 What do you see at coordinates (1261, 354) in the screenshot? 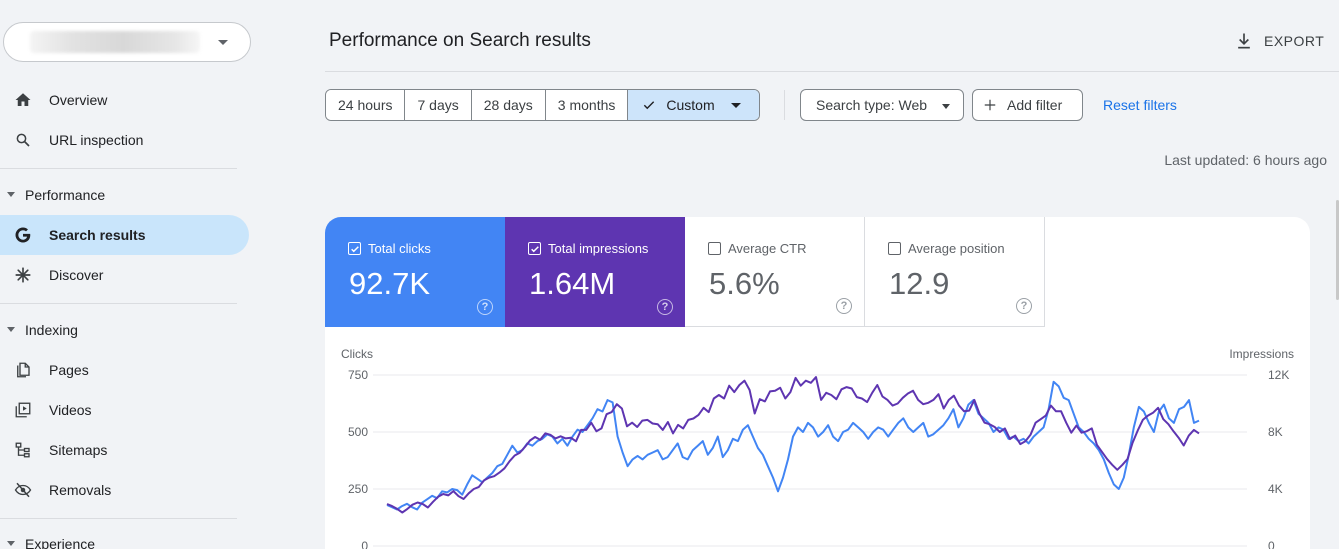
I see `y-axis-title-right: Impressions` at bounding box center [1261, 354].